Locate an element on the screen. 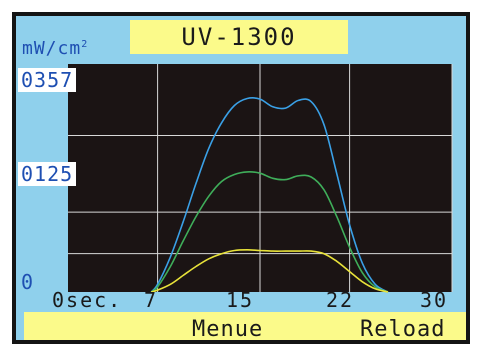 This screenshot has width=478, height=352. reload-softkey: Reload is located at coordinates (403, 329).